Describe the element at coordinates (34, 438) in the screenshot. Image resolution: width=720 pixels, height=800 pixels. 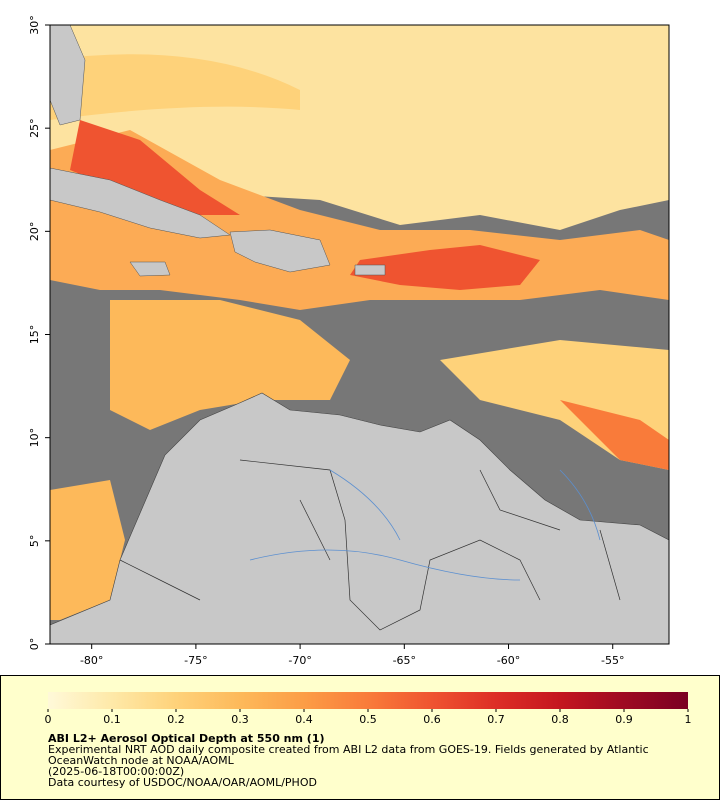
I see `y-tick-label: 10°` at that location.